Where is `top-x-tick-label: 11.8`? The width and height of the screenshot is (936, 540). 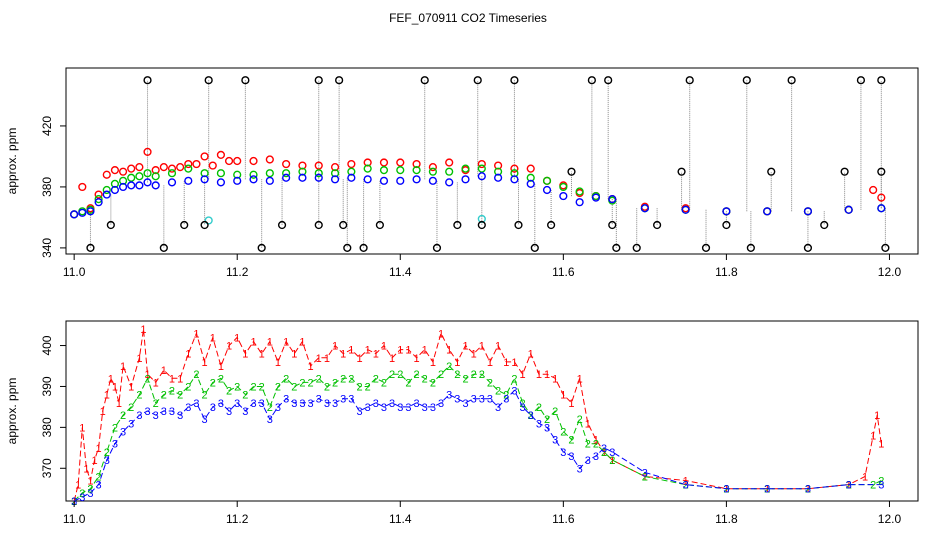 top-x-tick-label: 11.8 is located at coordinates (726, 272).